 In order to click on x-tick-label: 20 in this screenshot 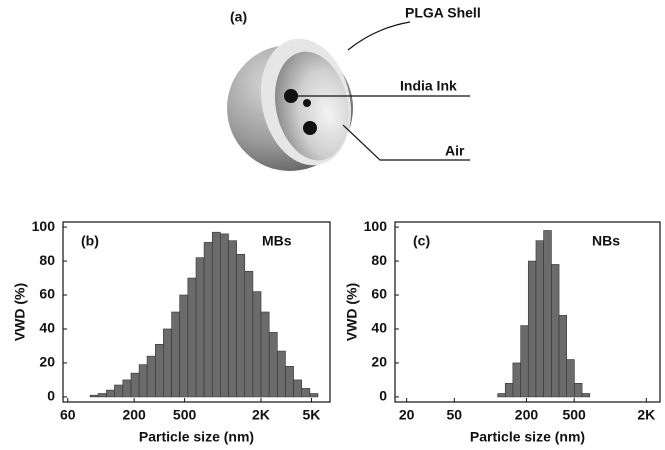, I will do `click(407, 415)`.